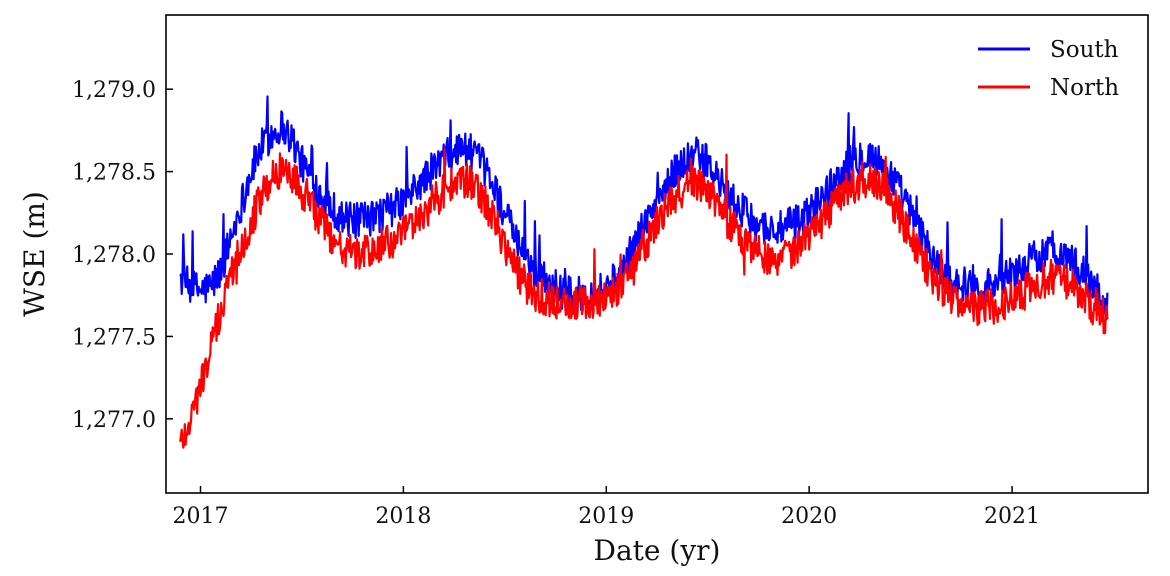 The image size is (1170, 576). What do you see at coordinates (34, 254) in the screenshot?
I see `y-axis-label: WSE (m)` at bounding box center [34, 254].